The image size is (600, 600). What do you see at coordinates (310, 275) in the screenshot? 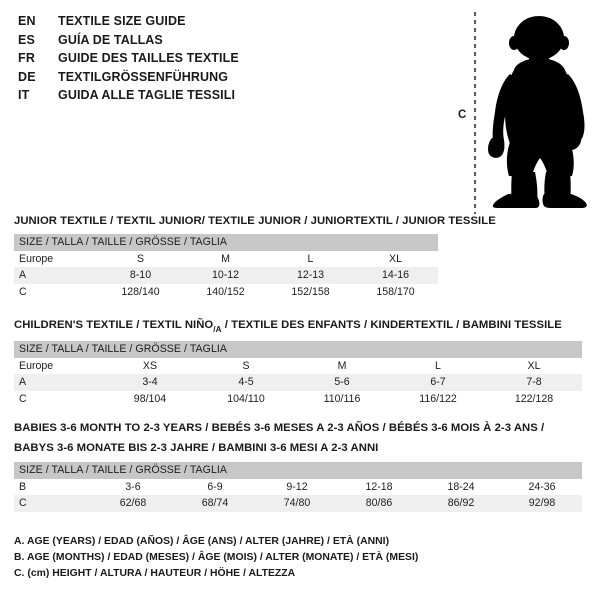
I see `table-cell: 12-13` at bounding box center [310, 275].